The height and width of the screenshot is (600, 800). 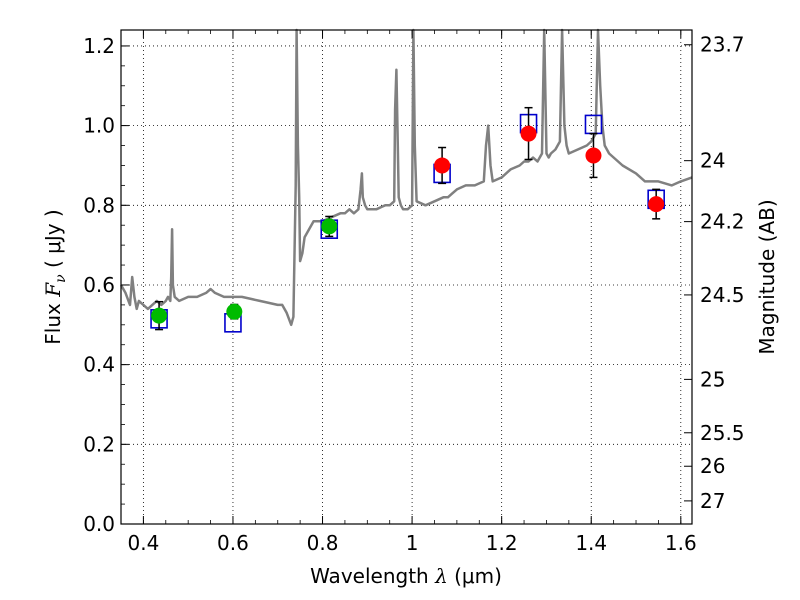 What do you see at coordinates (143, 543) in the screenshot?
I see `x-tick-label: 0.4` at bounding box center [143, 543].